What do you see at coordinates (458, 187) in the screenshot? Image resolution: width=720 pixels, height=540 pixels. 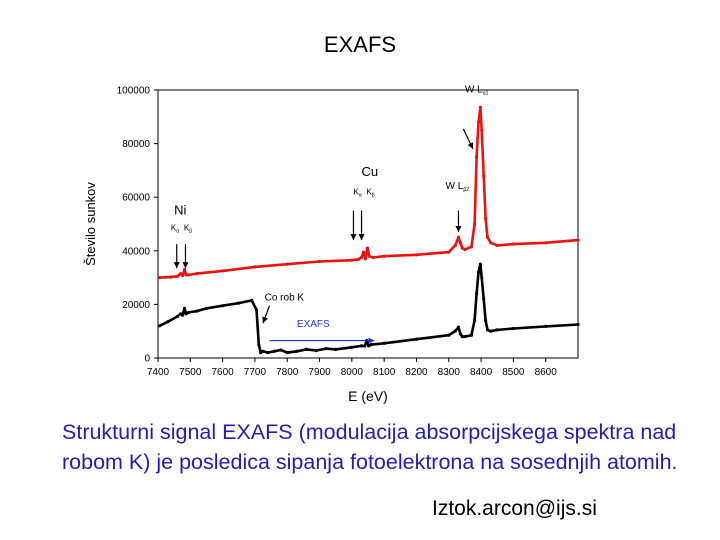 I see `annotation-label: W Lβ2` at bounding box center [458, 187].